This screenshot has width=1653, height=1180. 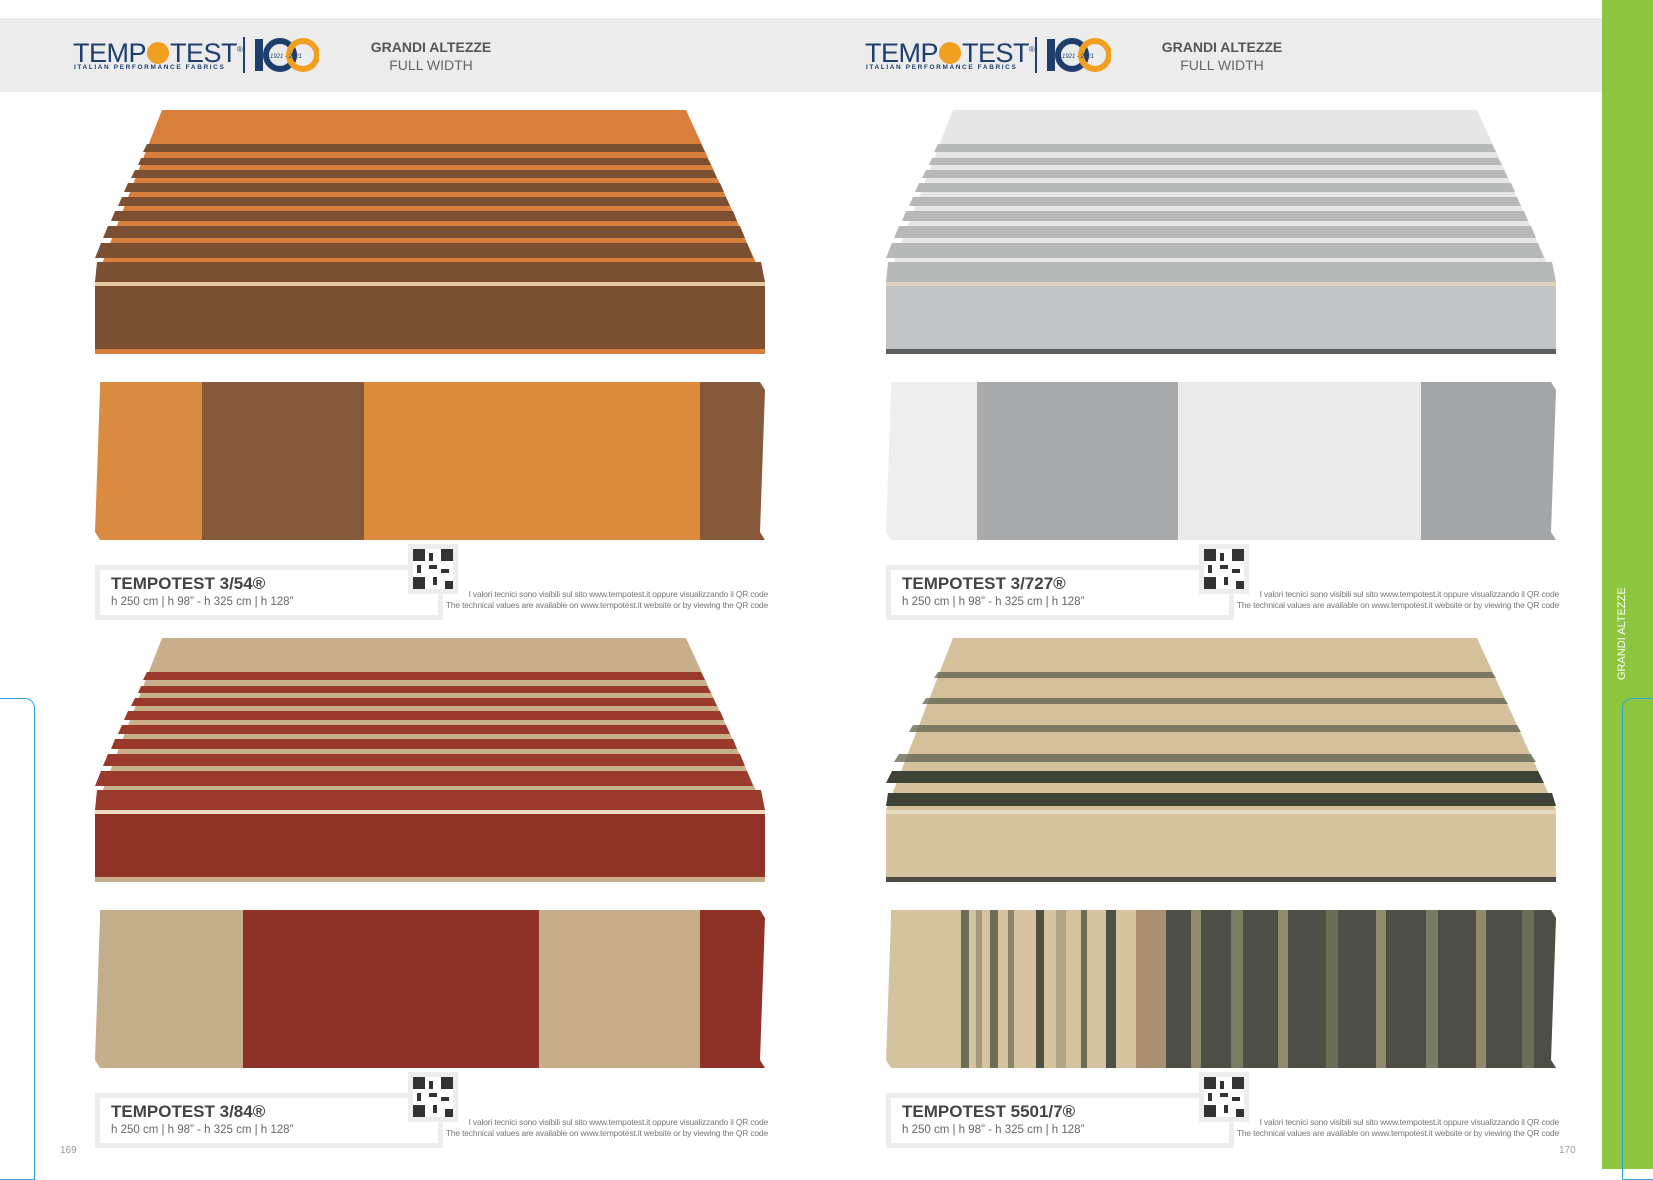 I want to click on side-section-label: GRANDI ALTEZZE, so click(x=1622, y=633).